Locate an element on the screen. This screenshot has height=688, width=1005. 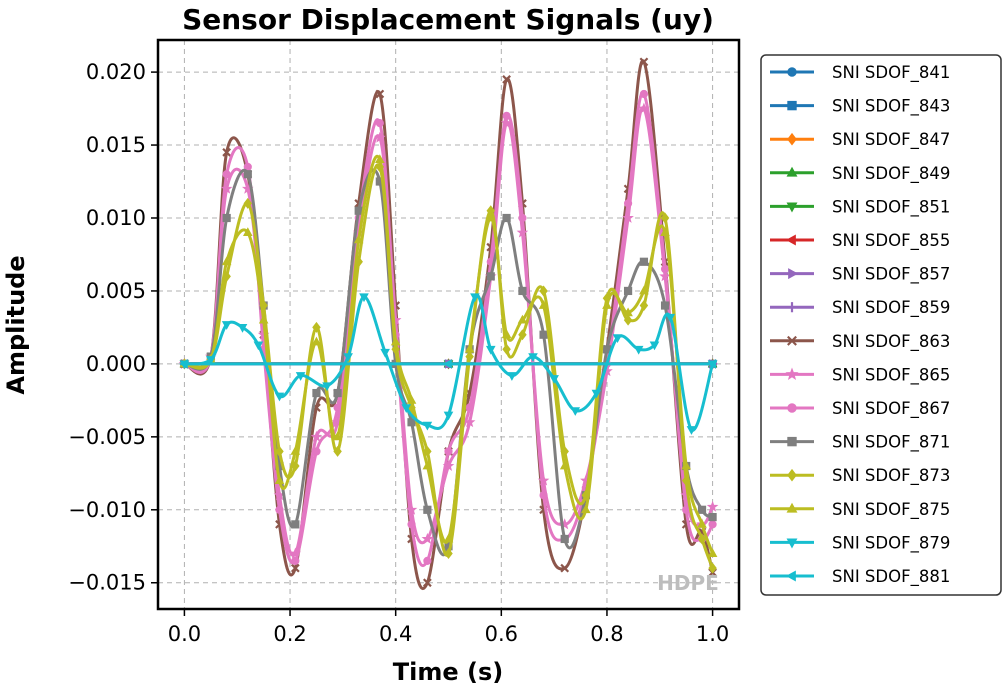
legend-label: SNI SDOF_841 is located at coordinates (891, 73).